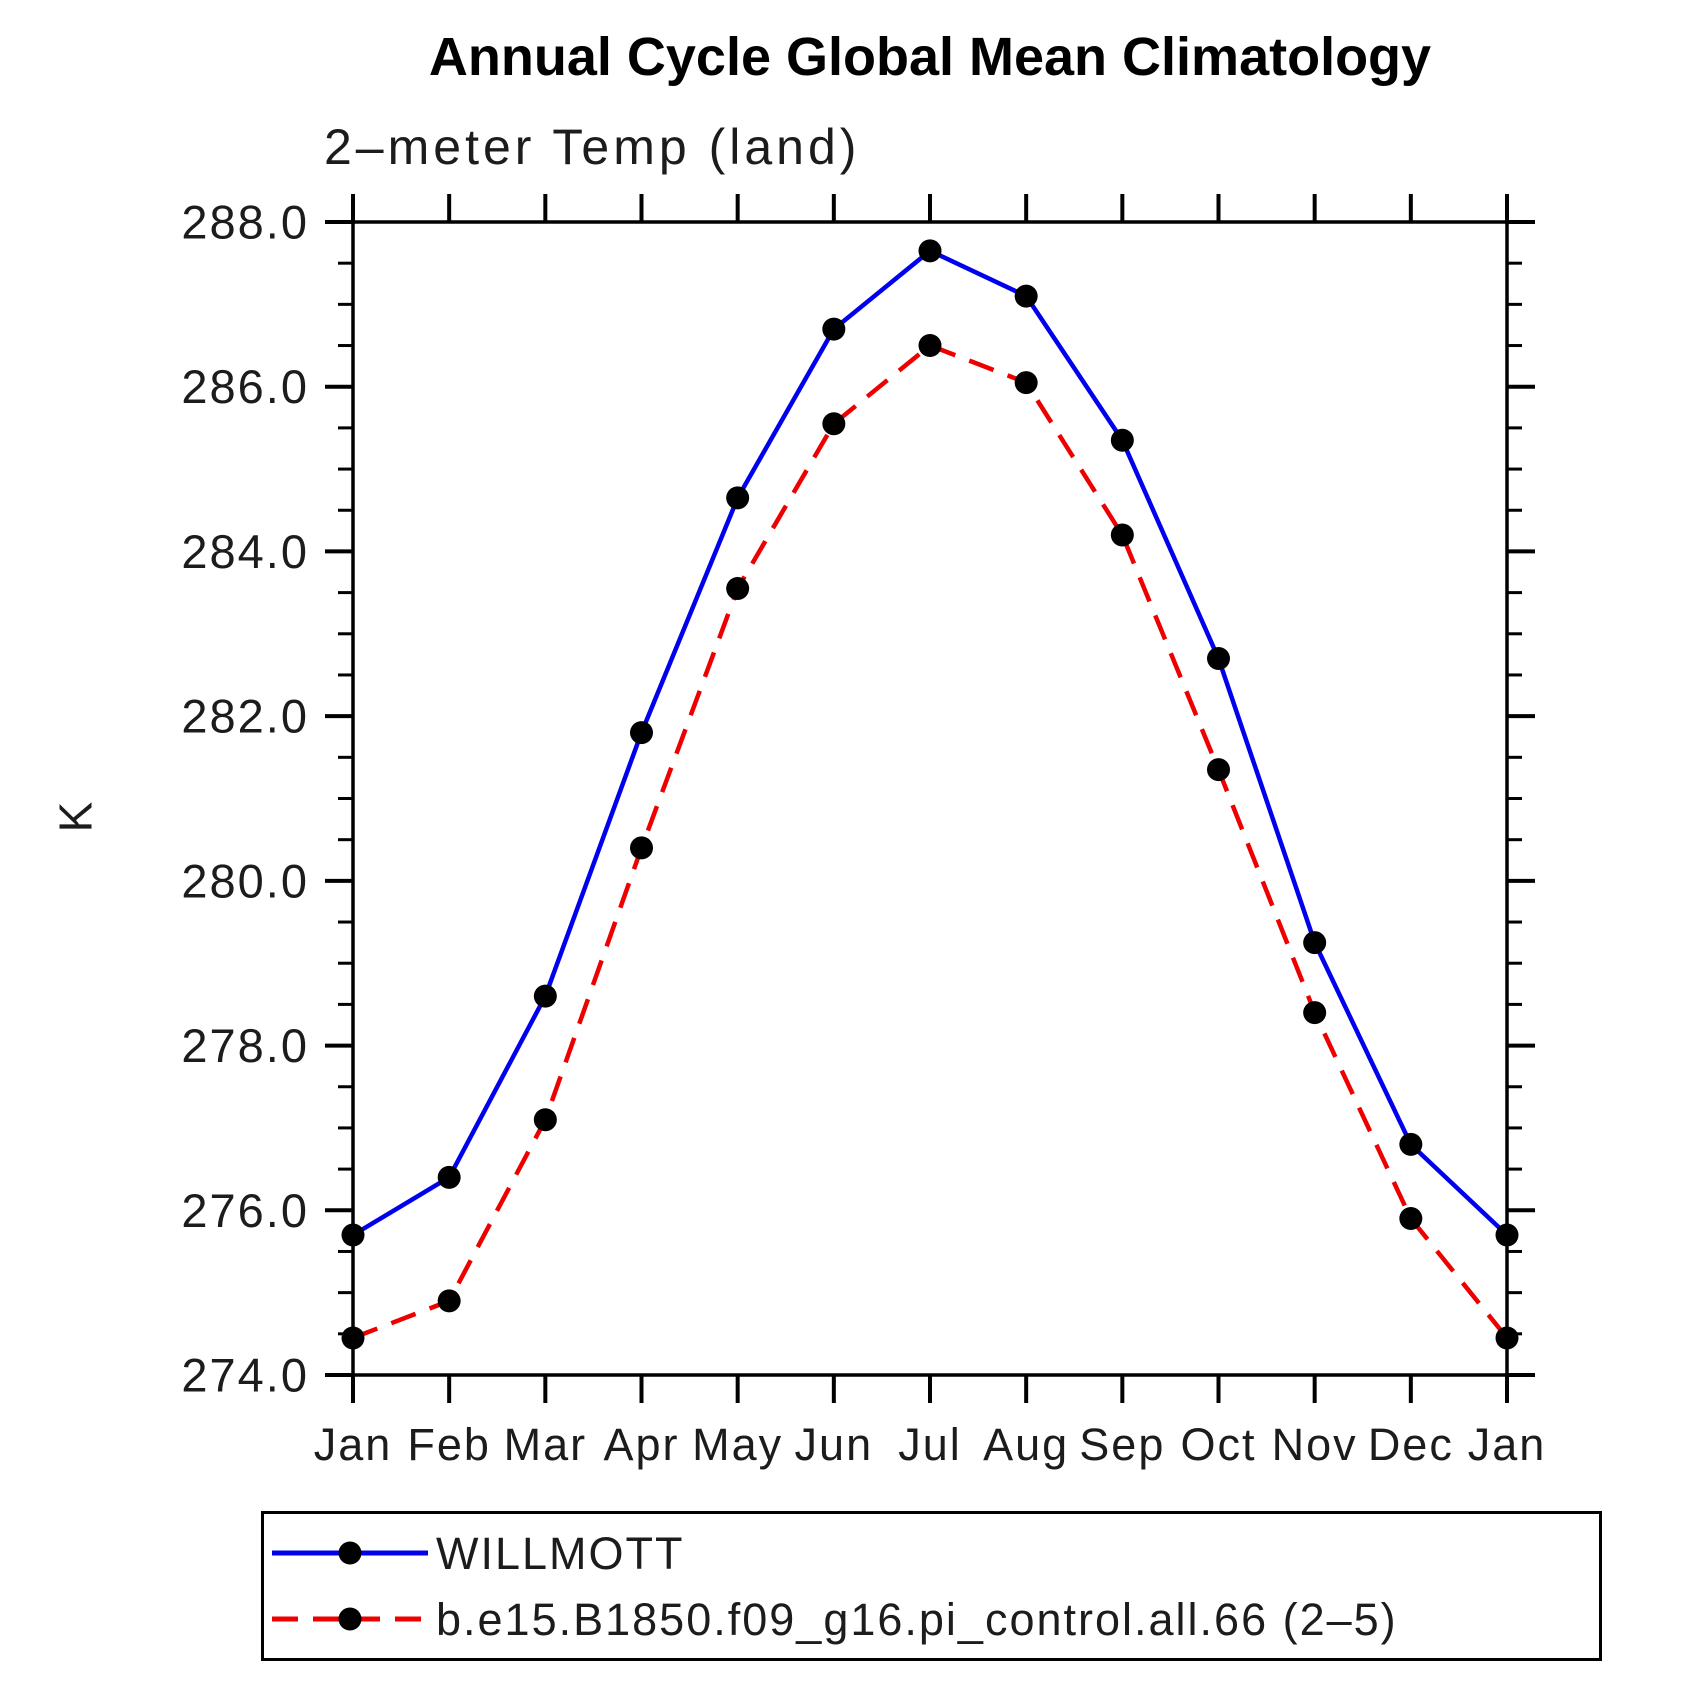 The image size is (1702, 1702). I want to click on y-tick-label: 278.0, so click(245, 1045).